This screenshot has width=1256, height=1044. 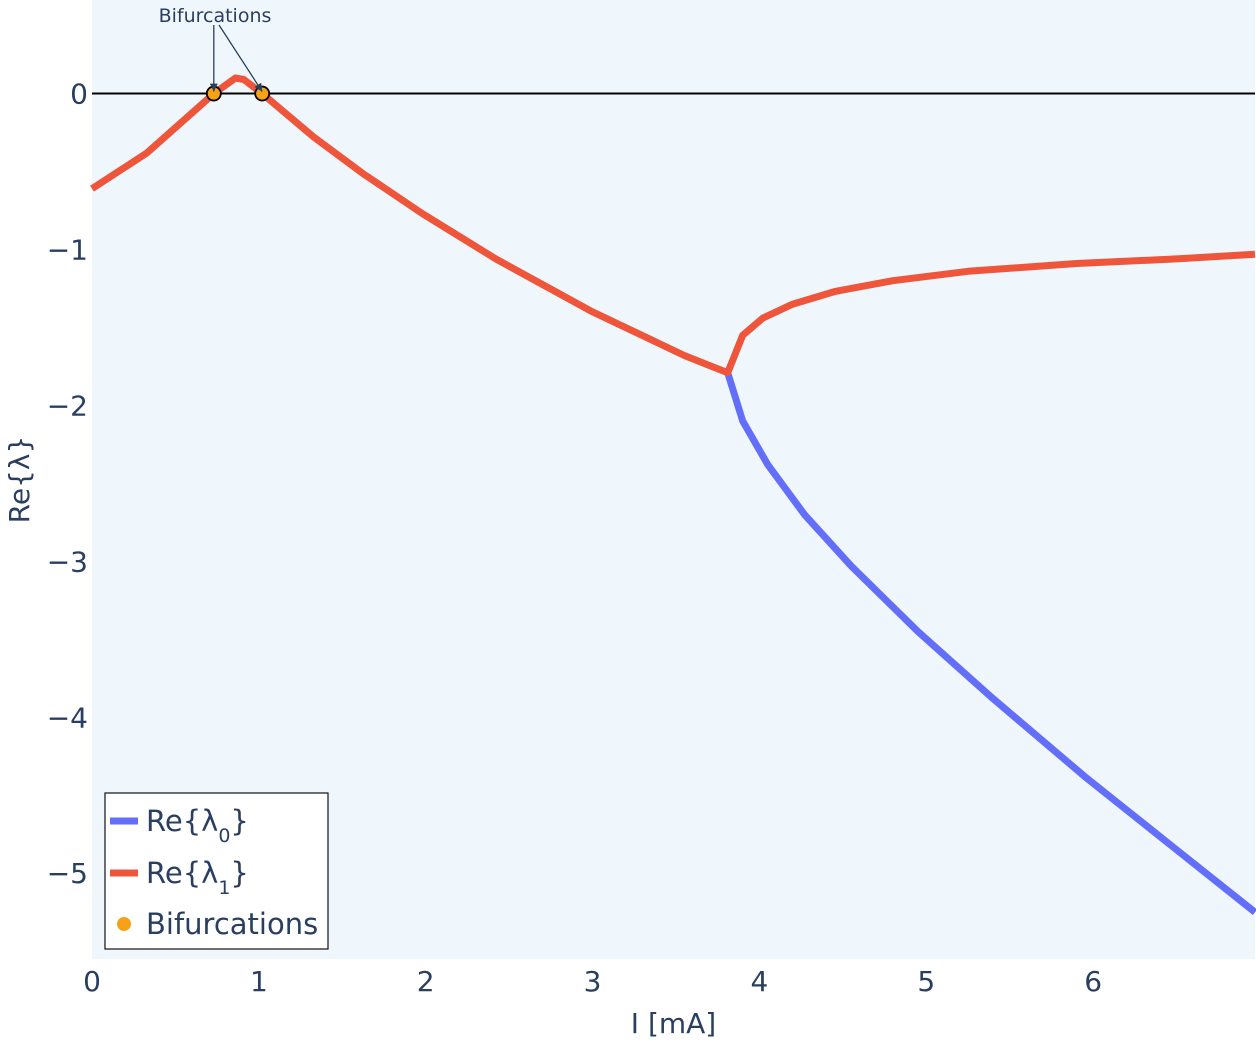 I want to click on legend-swatch-bifurcations, so click(x=124, y=924).